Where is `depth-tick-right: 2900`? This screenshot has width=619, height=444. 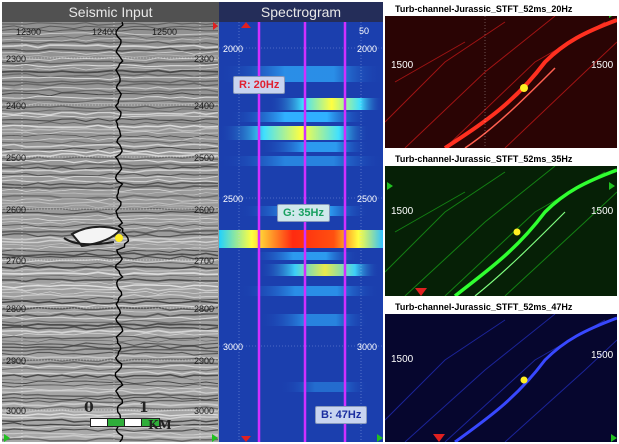 depth-tick-right: 2900 is located at coordinates (204, 361).